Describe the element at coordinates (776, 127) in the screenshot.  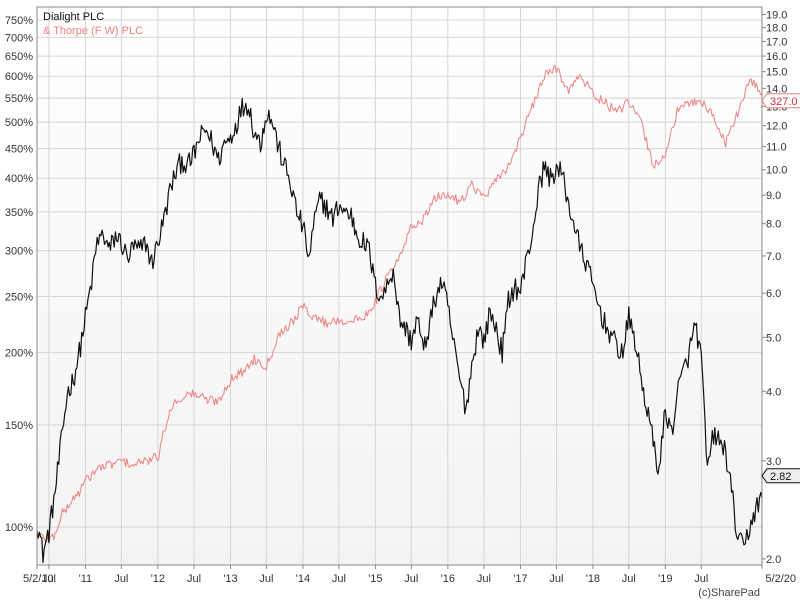
I see `right-tick-label: 12.0` at that location.